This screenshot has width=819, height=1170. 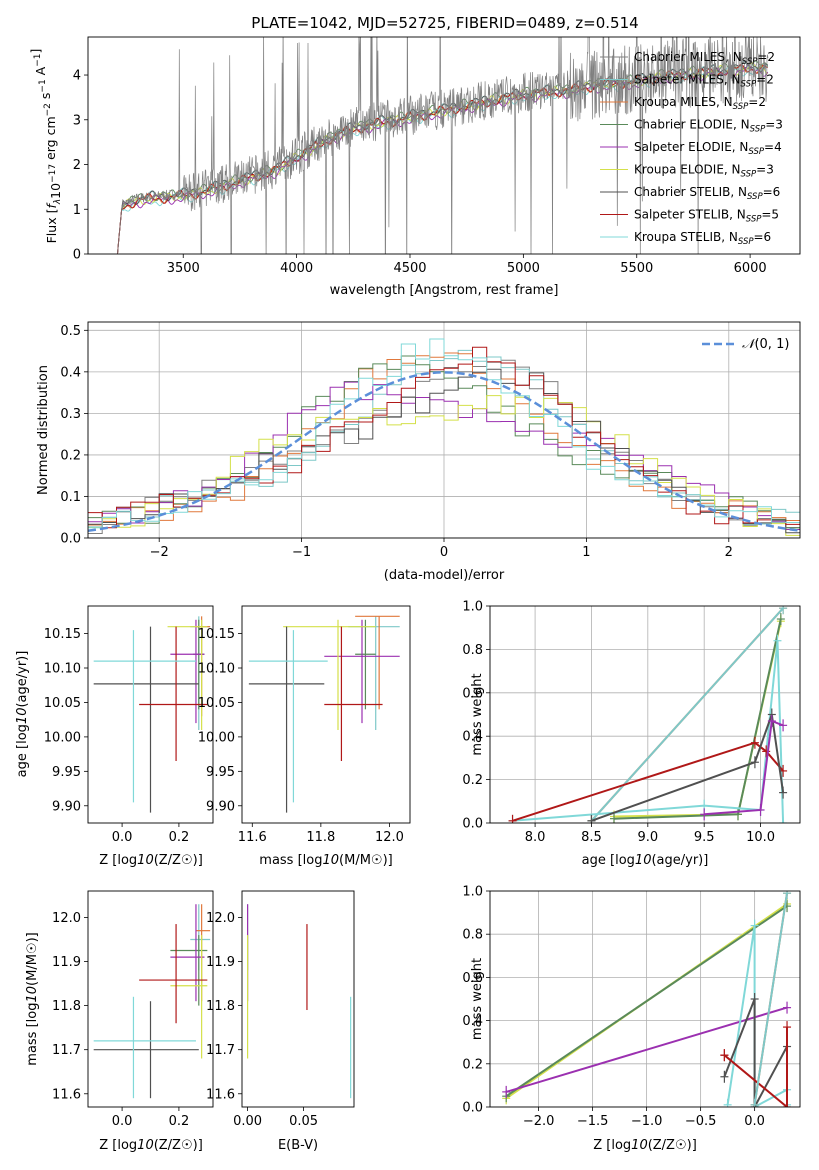 What do you see at coordinates (729, 552) in the screenshot?
I see `x-tick-label: 2` at bounding box center [729, 552].